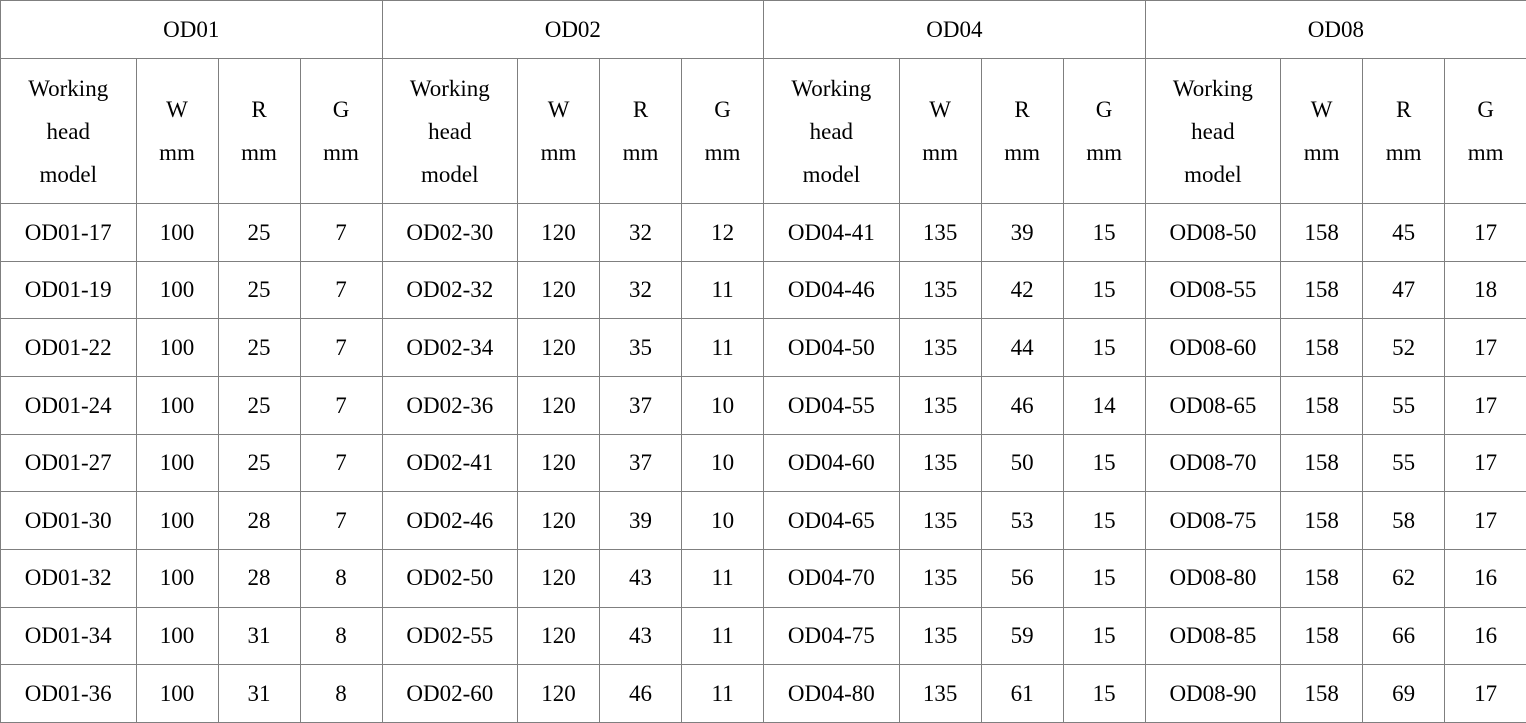  Describe the element at coordinates (641, 463) in the screenshot. I see `value-cell-r: 37` at that location.